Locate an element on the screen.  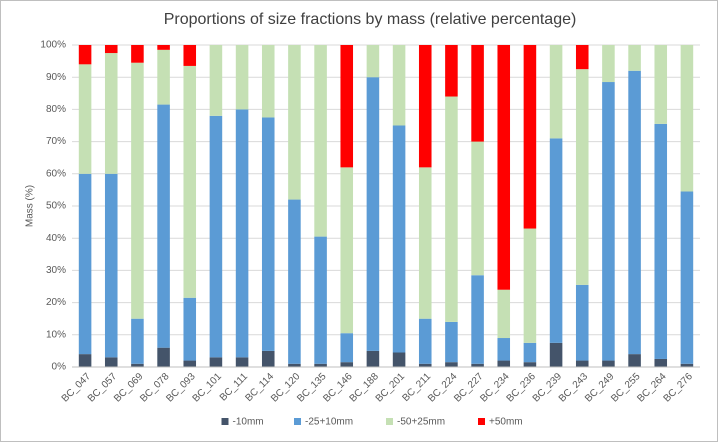
legend-label: -10mm is located at coordinates (248, 422).